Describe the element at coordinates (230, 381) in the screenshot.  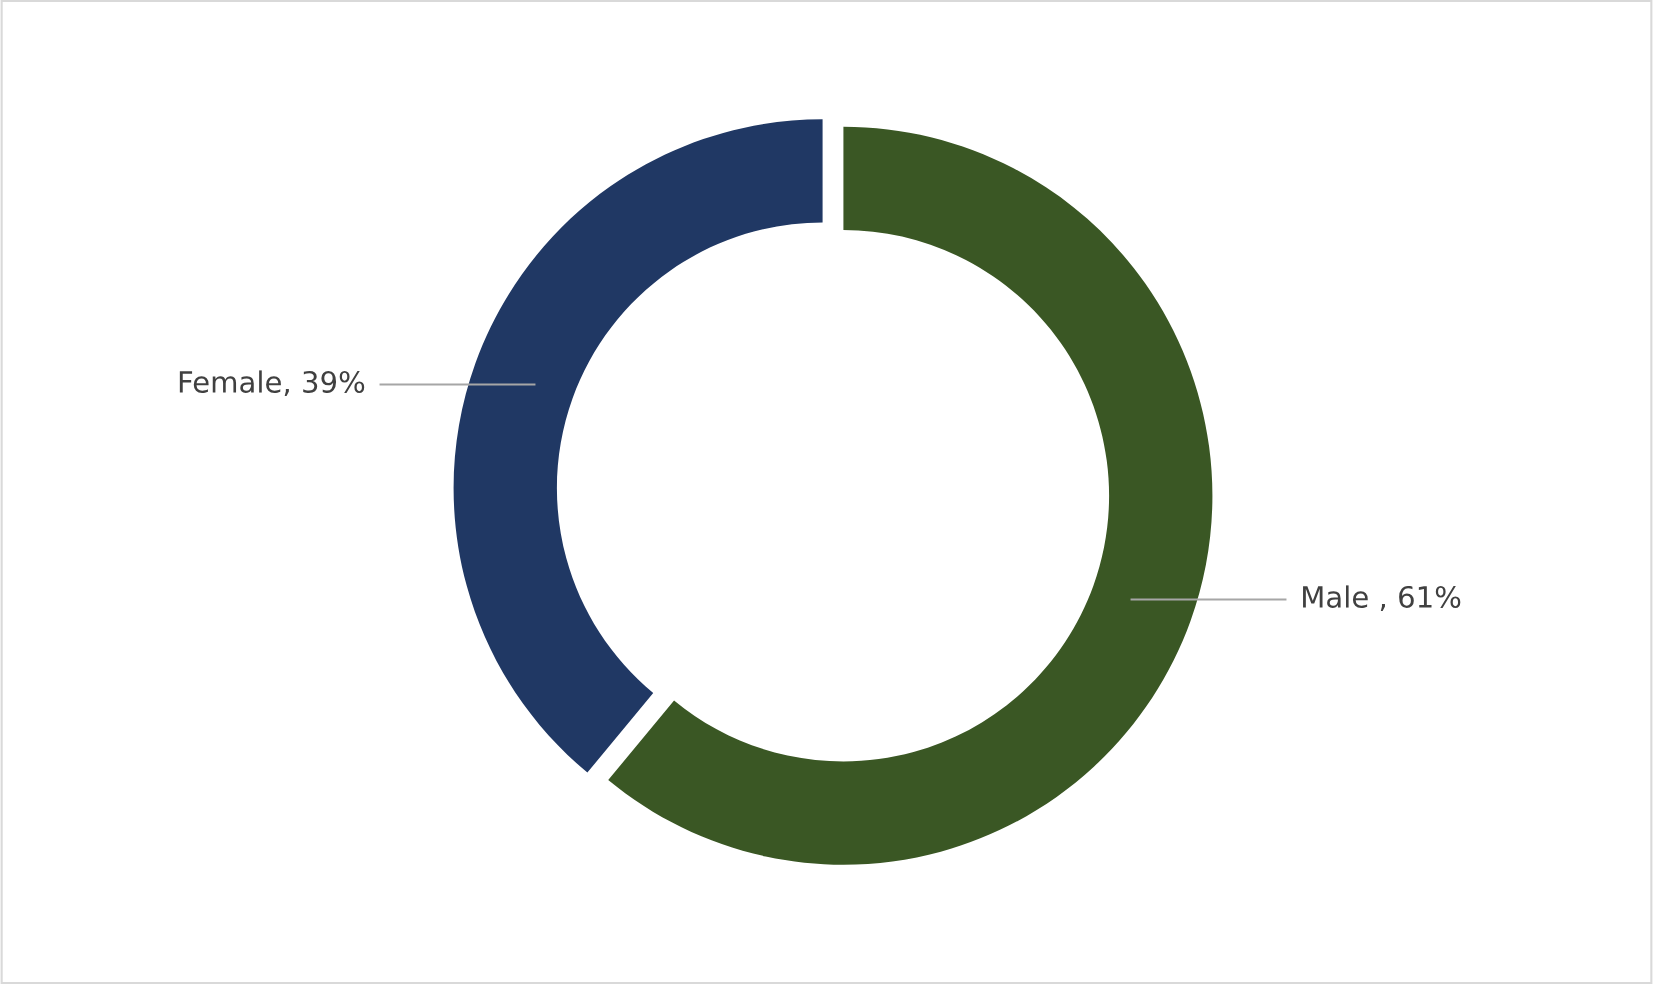
I see `slice-label: Female` at that location.